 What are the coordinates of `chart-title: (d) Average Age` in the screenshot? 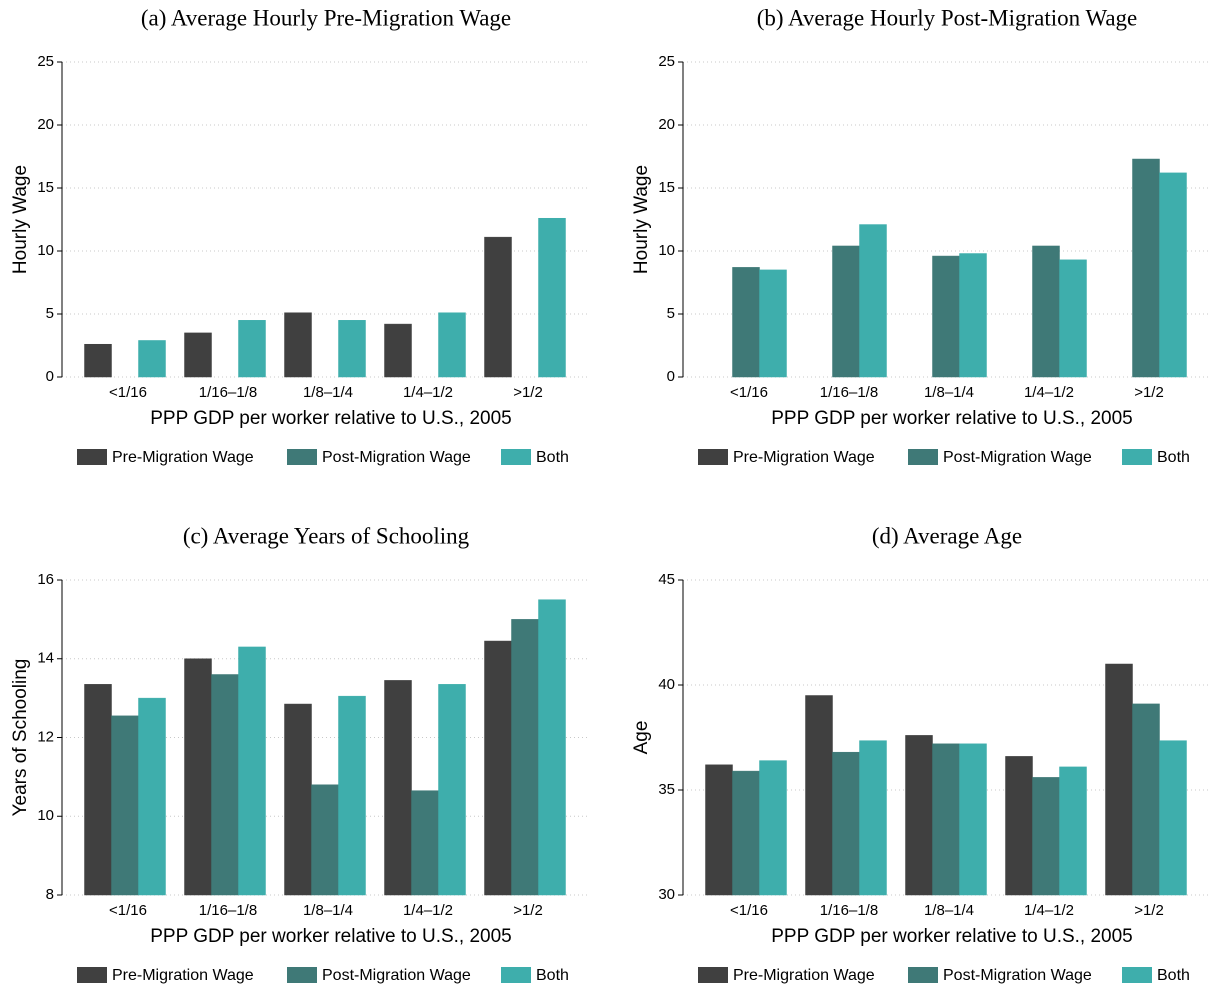 It's located at (947, 535).